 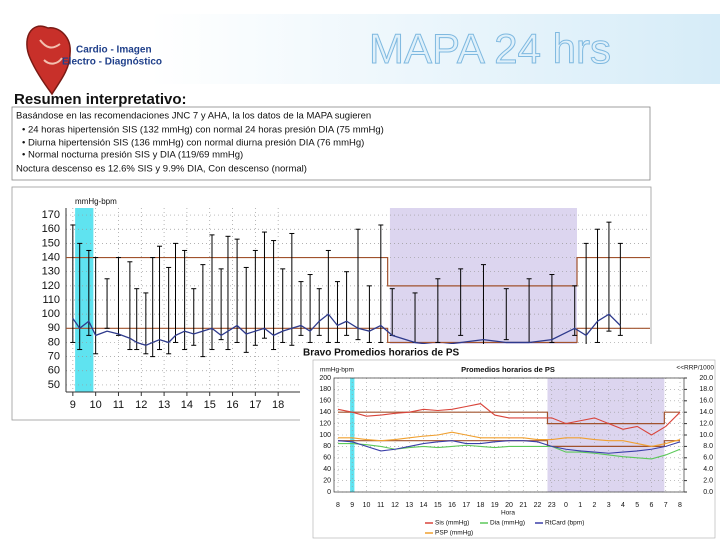 What do you see at coordinates (490, 48) in the screenshot?
I see `slide-title: MAPA 24 hrs` at bounding box center [490, 48].